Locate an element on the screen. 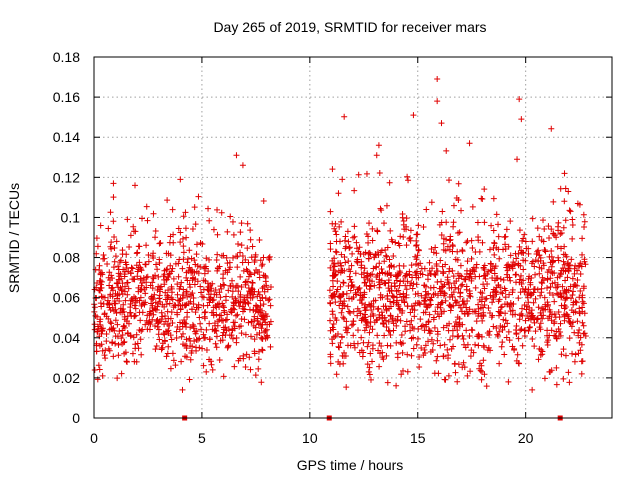 The height and width of the screenshot is (480, 640). y-tick-label: 0.12 is located at coordinates (66, 177).